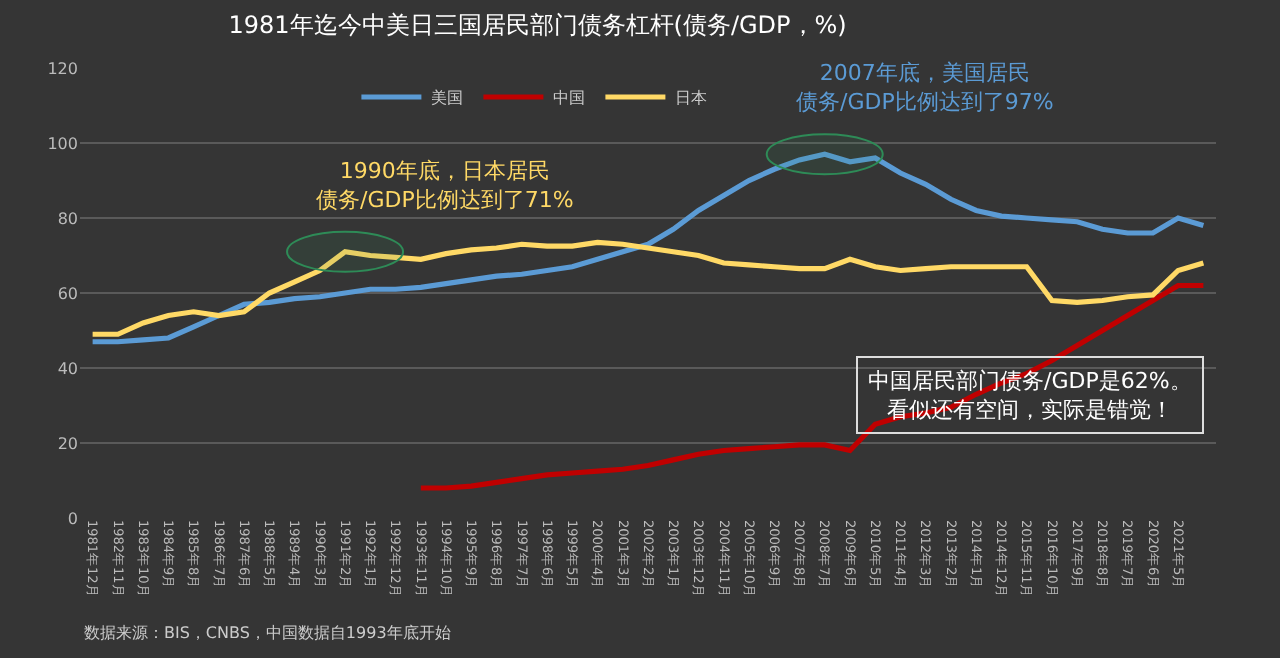 The image size is (1280, 658). I want to click on y-tick-label: 80, so click(67, 218).